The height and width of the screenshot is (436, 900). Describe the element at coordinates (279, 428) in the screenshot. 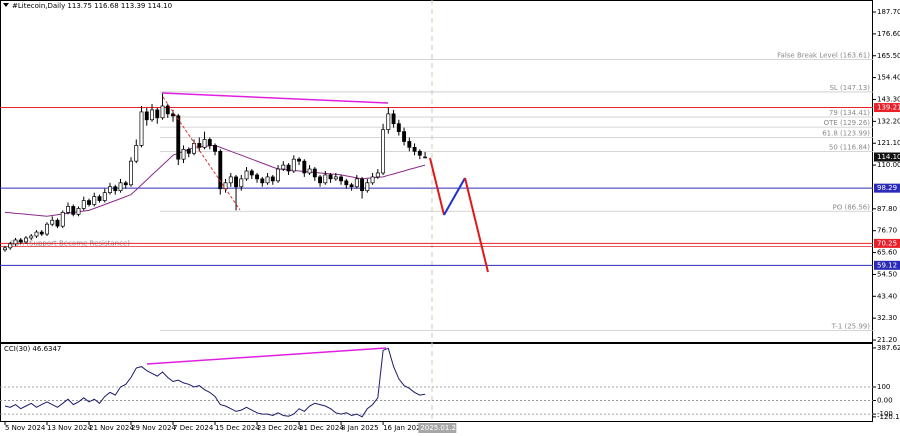

I see `x-tick-label: 23 Dec 2024` at that location.